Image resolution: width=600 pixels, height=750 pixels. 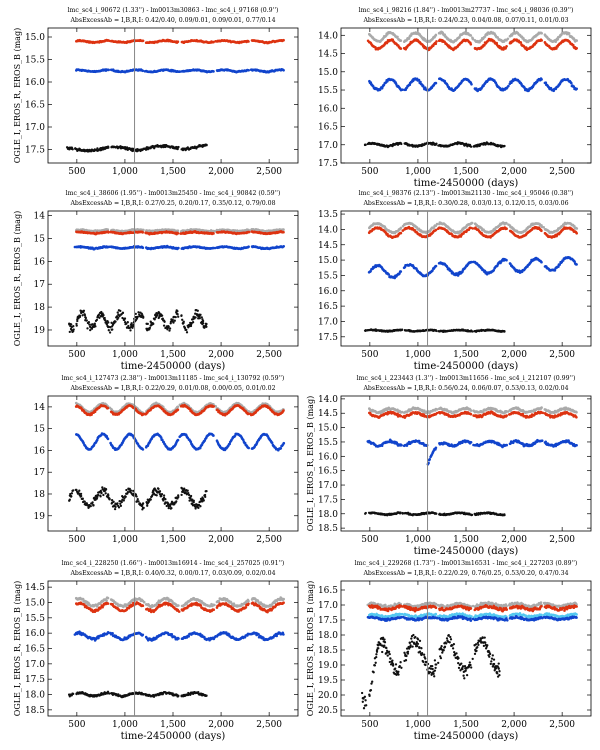 I want to click on y-tick-label: 14.5, so click(x=328, y=55).